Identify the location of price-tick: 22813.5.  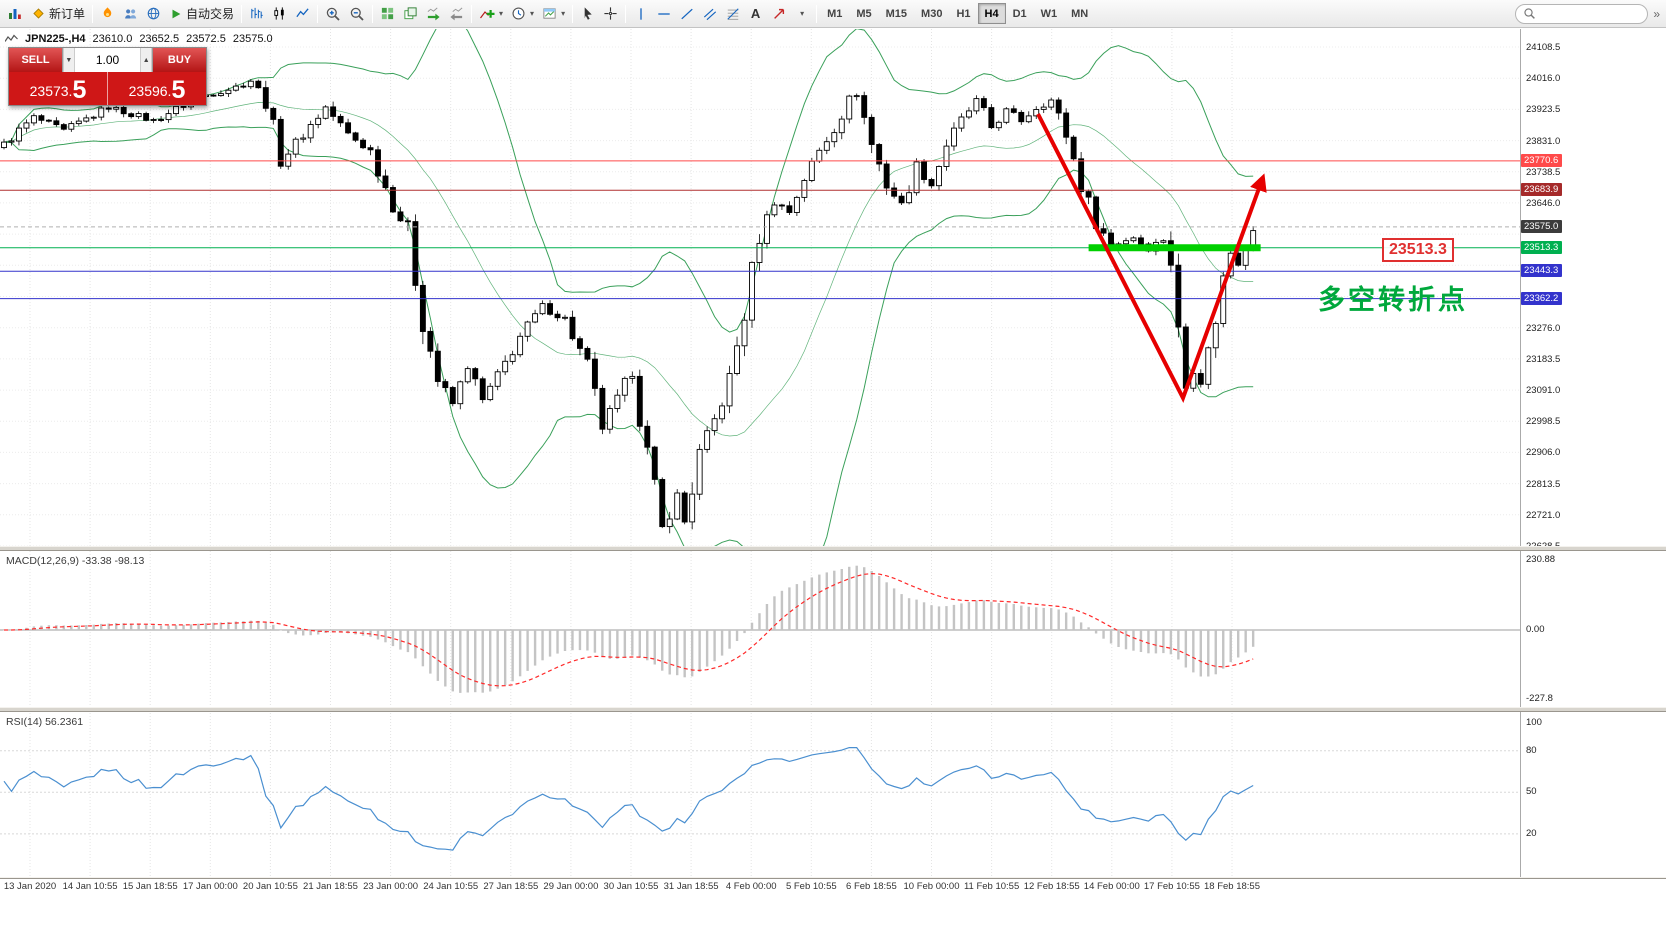
(1543, 484).